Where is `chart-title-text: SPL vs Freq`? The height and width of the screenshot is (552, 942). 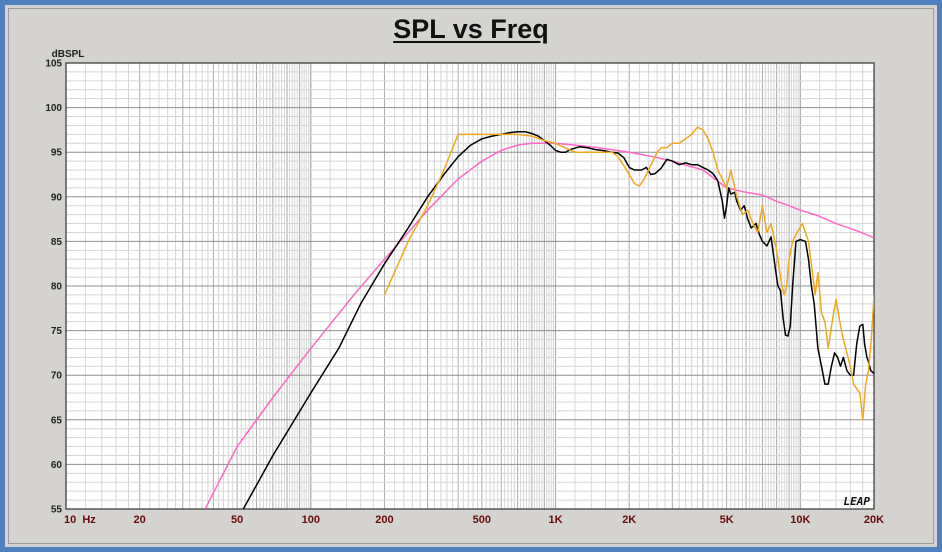 chart-title-text: SPL vs Freq is located at coordinates (471, 29).